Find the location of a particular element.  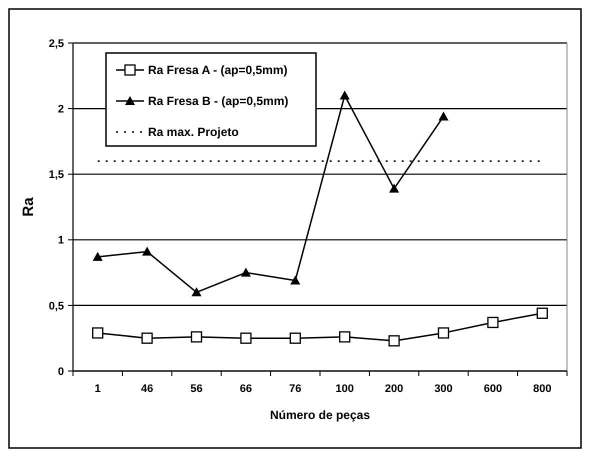

legend-label: Ra max. Projeto is located at coordinates (193, 132).